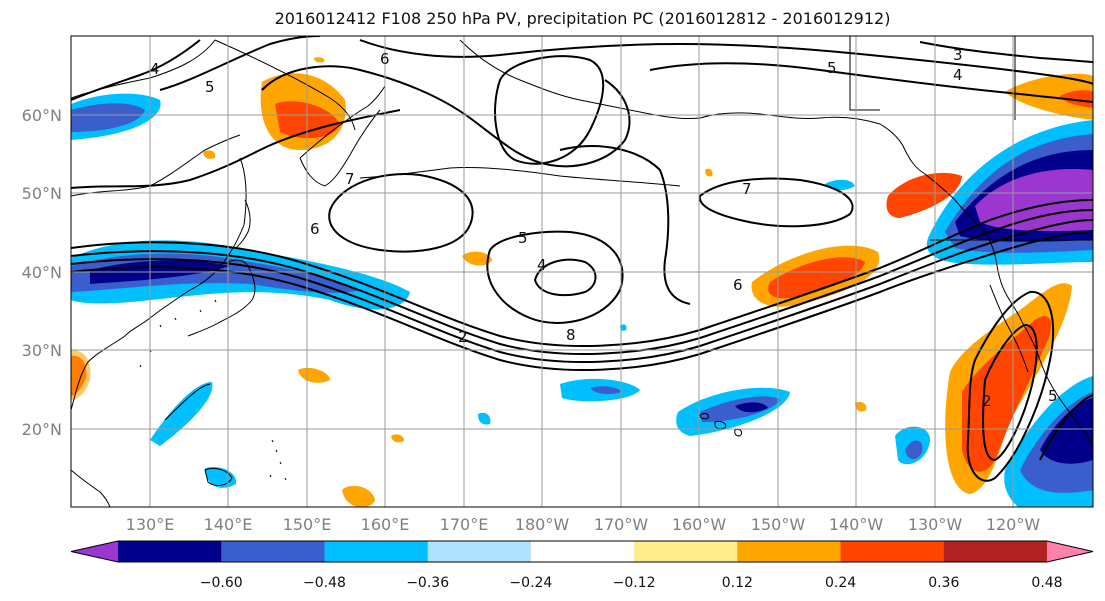 The width and height of the screenshot is (1105, 601). I want to click on colorbar-tick-label: 0.48, so click(1046, 583).